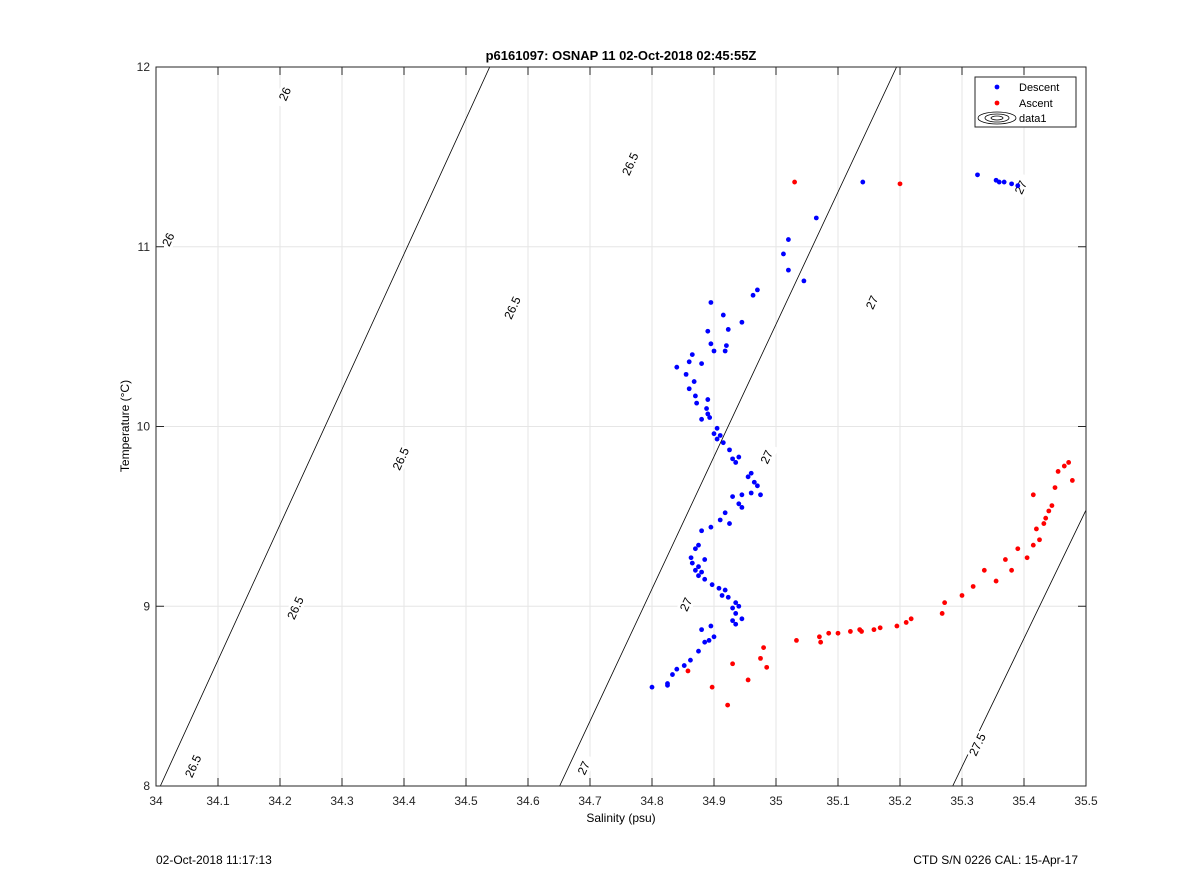 The width and height of the screenshot is (1200, 885). I want to click on legend-ascent-marker, so click(997, 103).